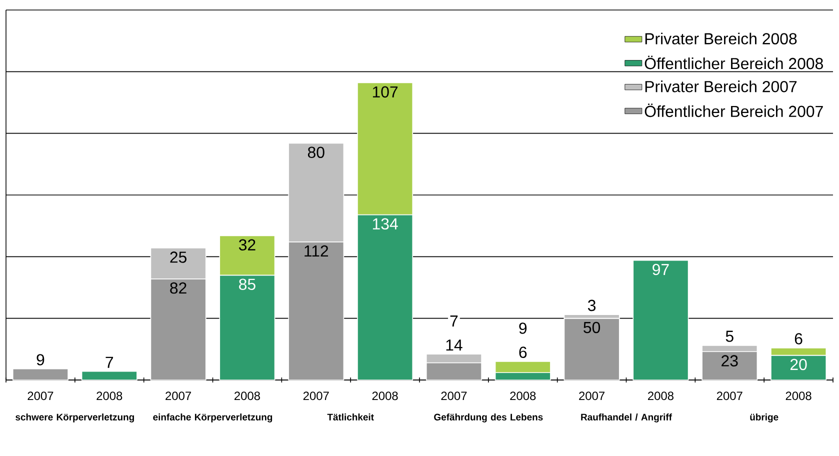 The width and height of the screenshot is (839, 456). I want to click on text: Tätlichkeit, so click(350, 417).